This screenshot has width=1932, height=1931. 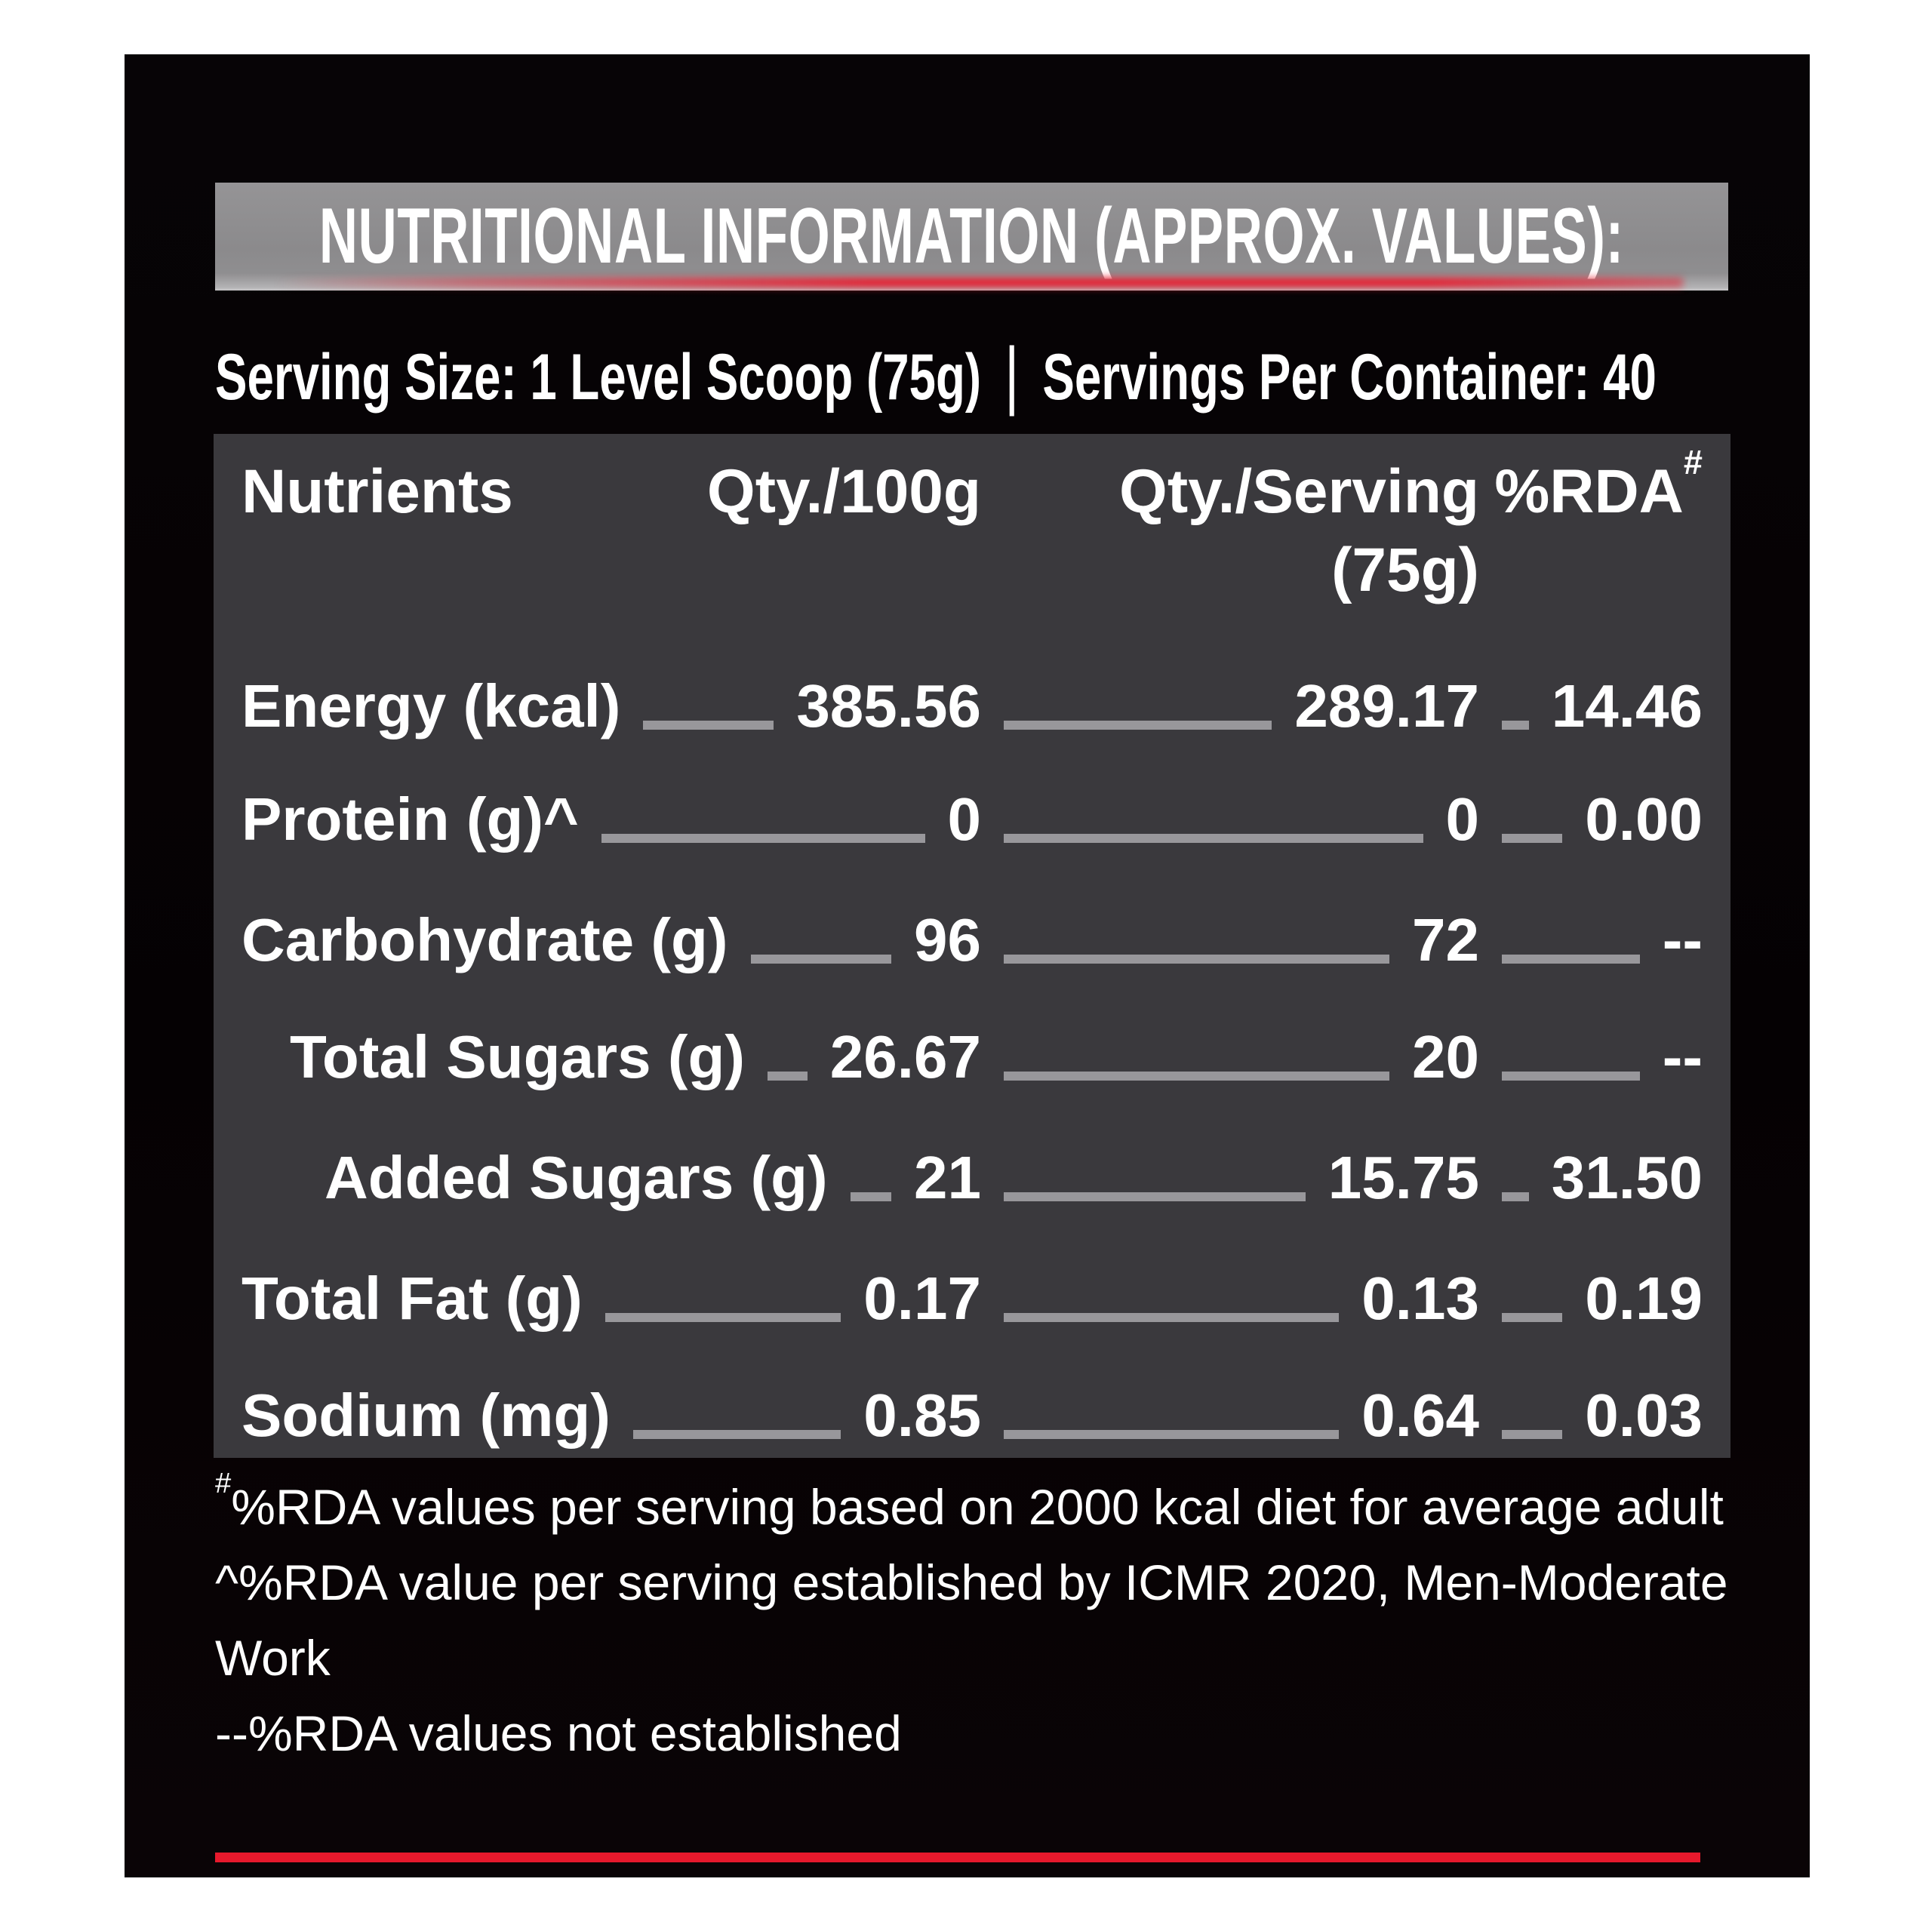 I want to click on value-per-serving: 0, so click(x=1462, y=819).